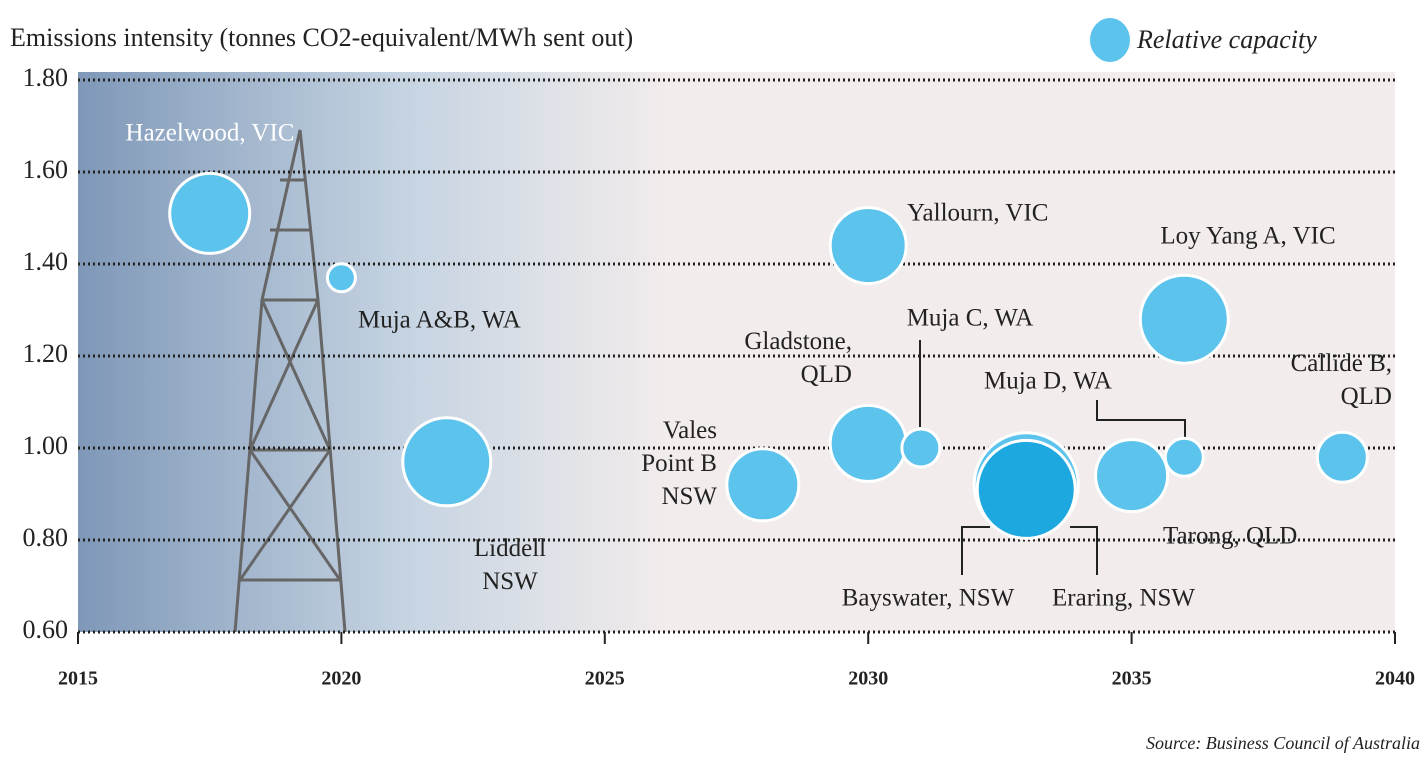 This screenshot has width=1427, height=761. What do you see at coordinates (210, 133) in the screenshot?
I see `point-label: Hazelwood, VIC` at bounding box center [210, 133].